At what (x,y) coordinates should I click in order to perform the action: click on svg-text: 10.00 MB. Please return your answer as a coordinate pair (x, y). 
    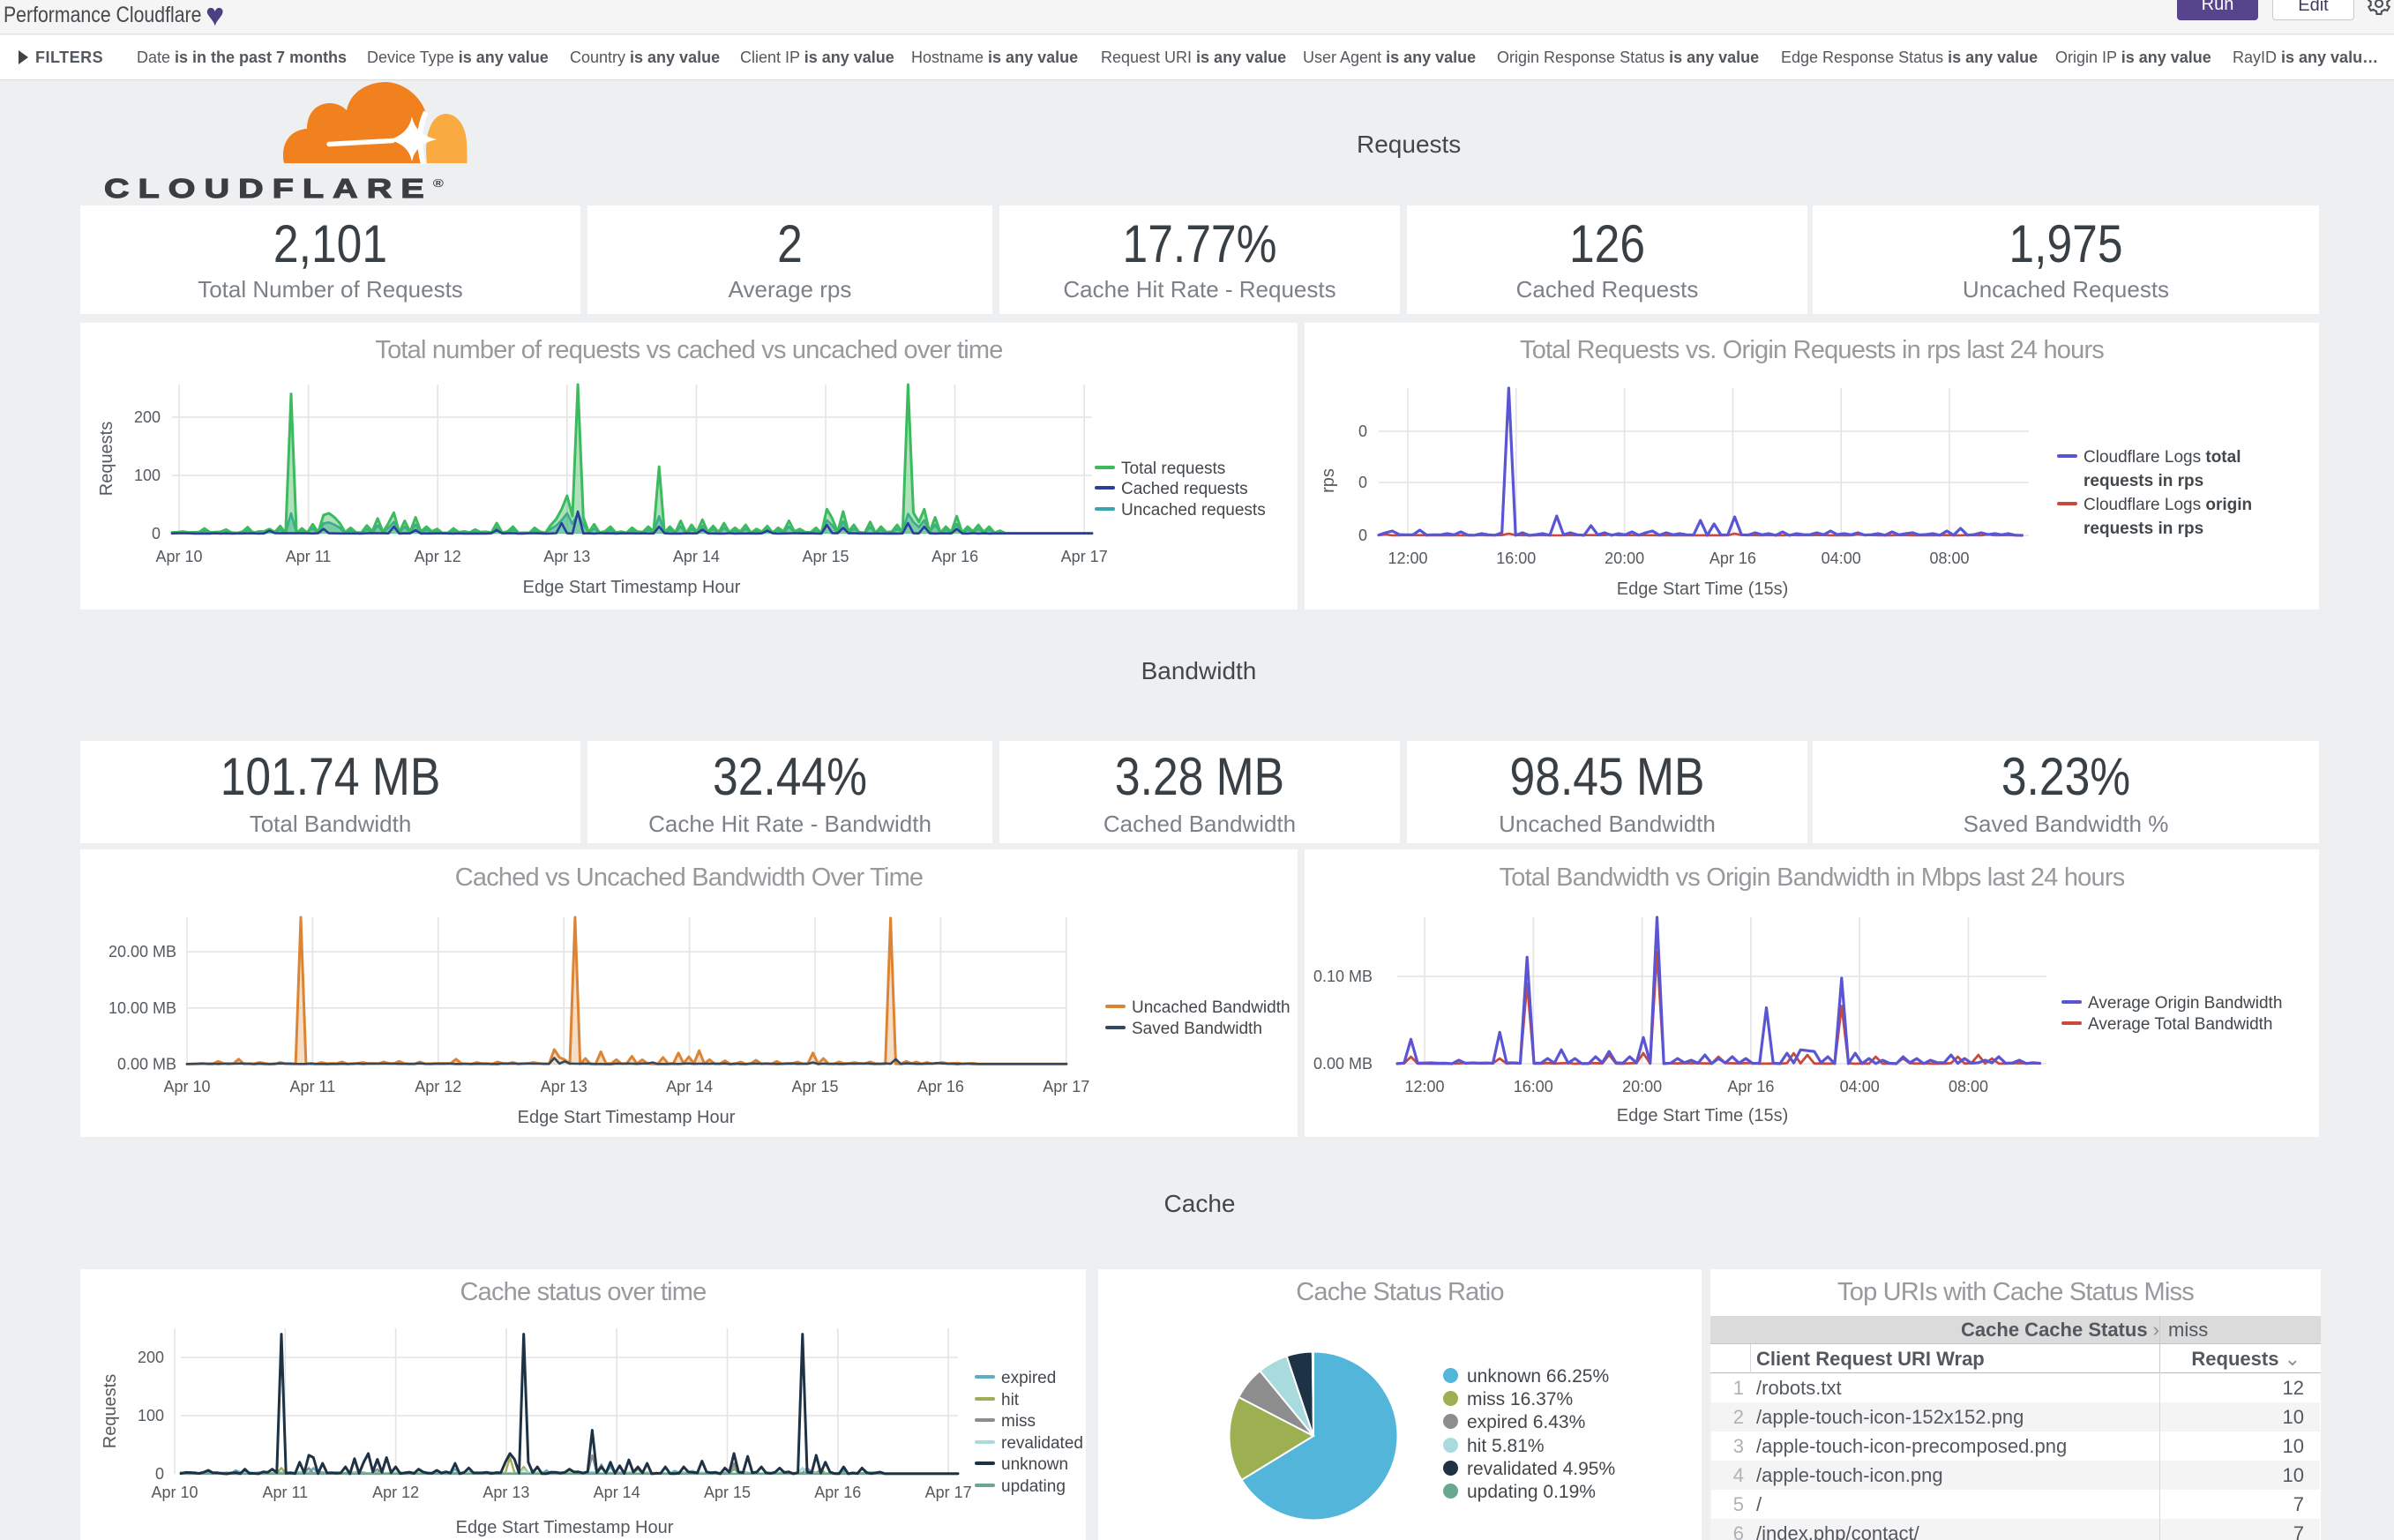
    Looking at the image, I should click on (142, 1008).